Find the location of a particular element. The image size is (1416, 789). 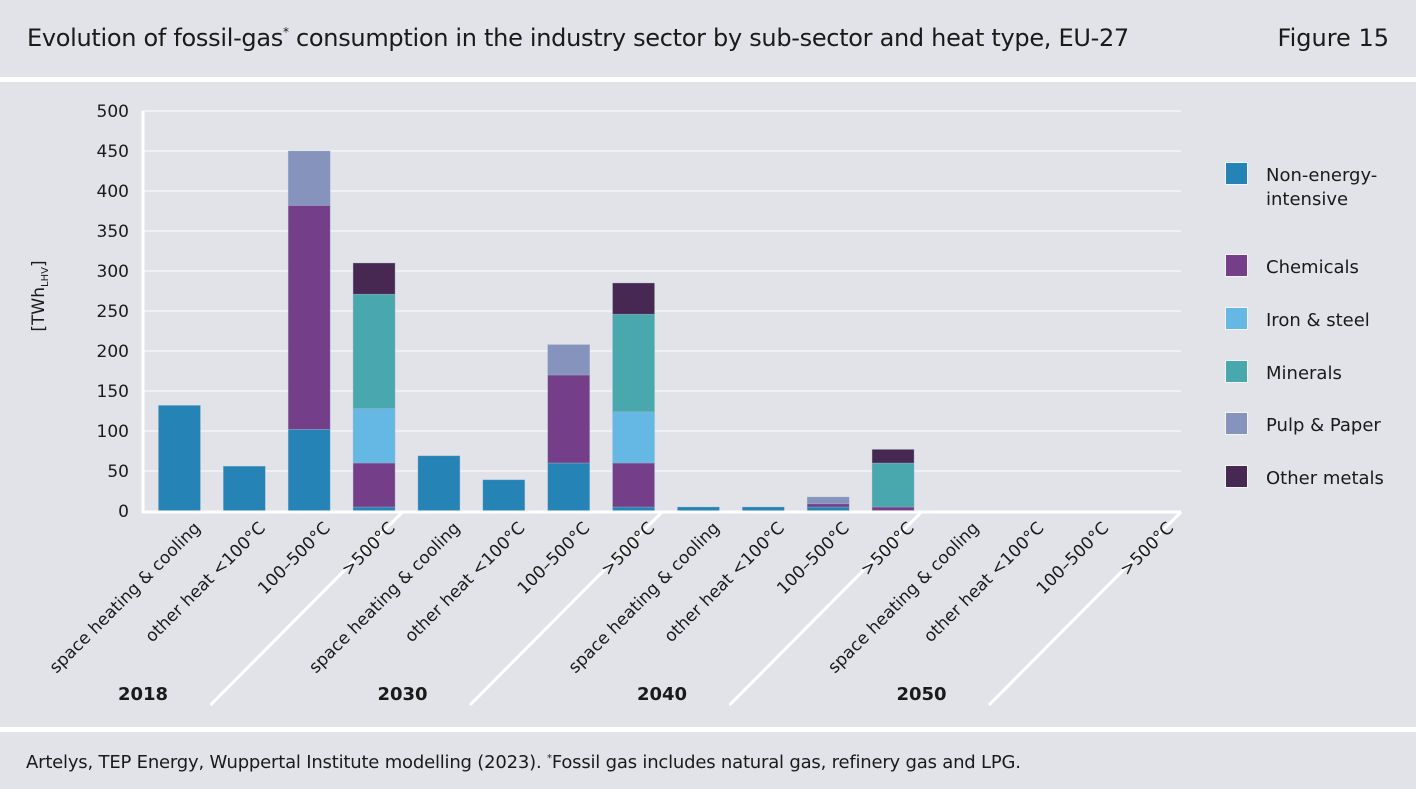

group-labels: 2018 2030 2040 2050 is located at coordinates (532, 694).